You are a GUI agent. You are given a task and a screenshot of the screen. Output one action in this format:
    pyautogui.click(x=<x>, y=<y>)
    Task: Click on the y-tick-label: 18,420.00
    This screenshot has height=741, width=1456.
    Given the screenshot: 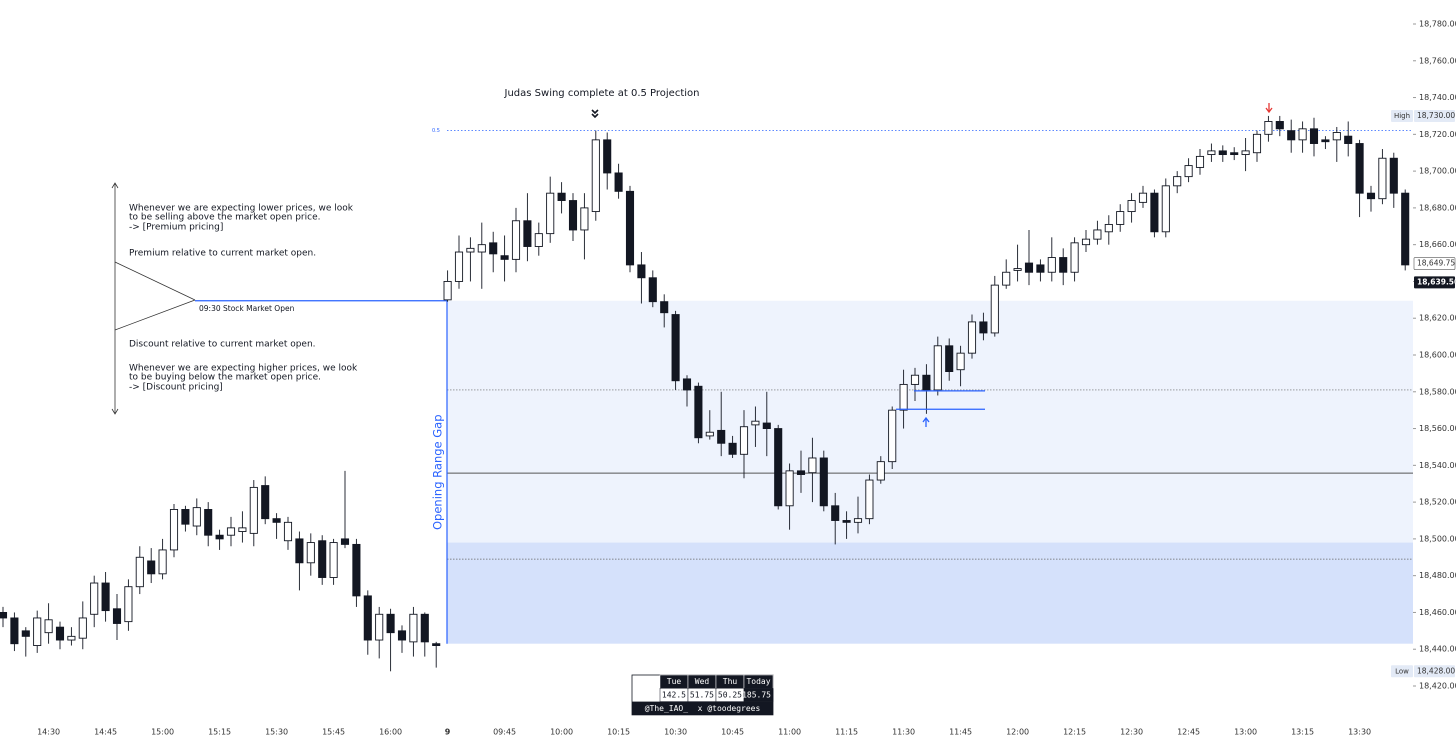 What is the action you would take?
    pyautogui.click(x=1437, y=686)
    